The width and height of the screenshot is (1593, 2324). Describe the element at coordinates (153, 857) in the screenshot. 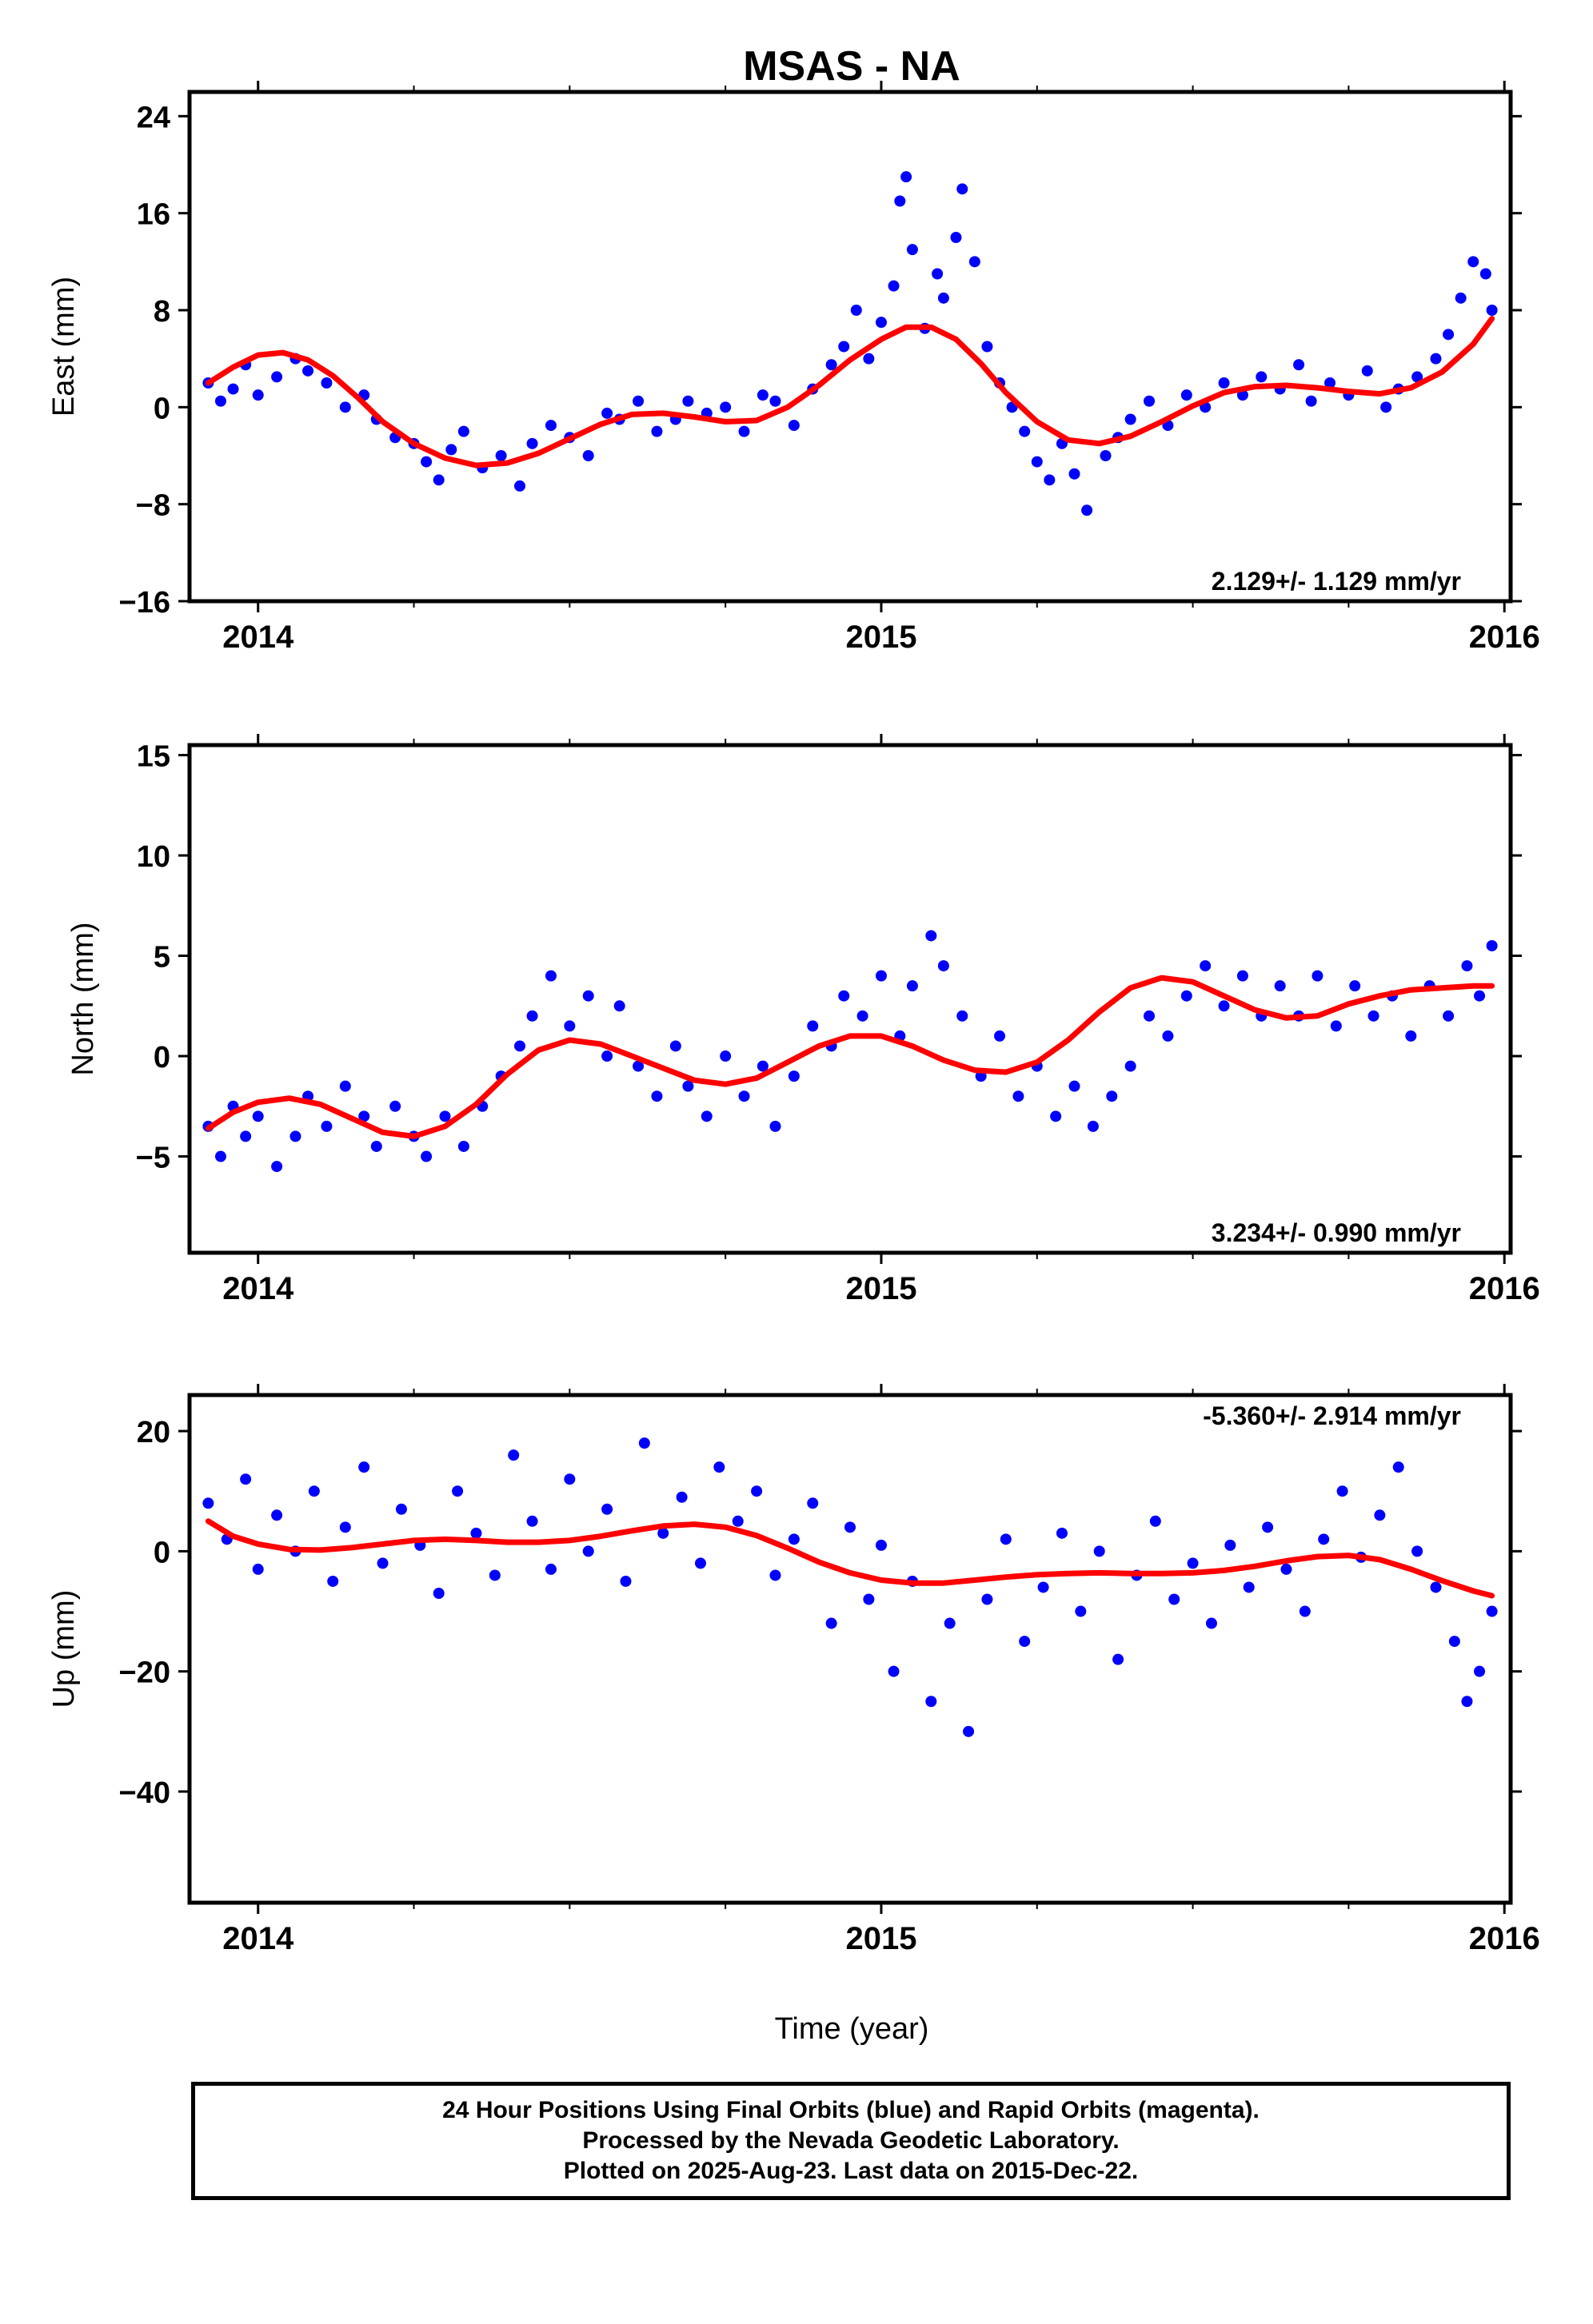

I see `y-tick-label: 10` at that location.